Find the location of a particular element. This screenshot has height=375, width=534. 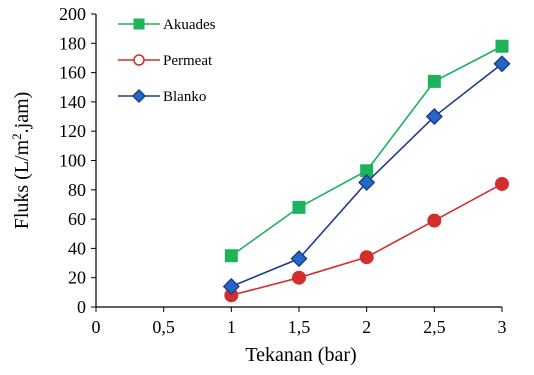

x-tick-label: 0 is located at coordinates (96, 327).